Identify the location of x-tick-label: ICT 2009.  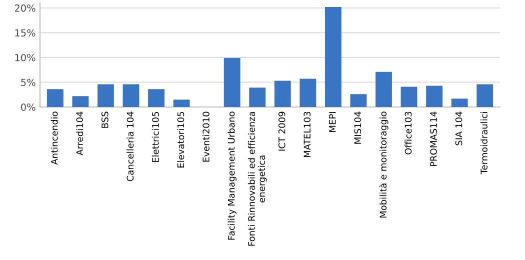
(282, 131).